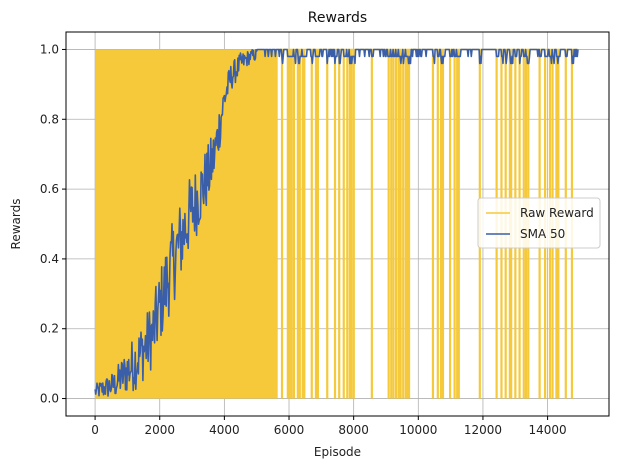 Image resolution: width=630 pixels, height=470 pixels. I want to click on y-tick-label: 1.0, so click(49, 49).